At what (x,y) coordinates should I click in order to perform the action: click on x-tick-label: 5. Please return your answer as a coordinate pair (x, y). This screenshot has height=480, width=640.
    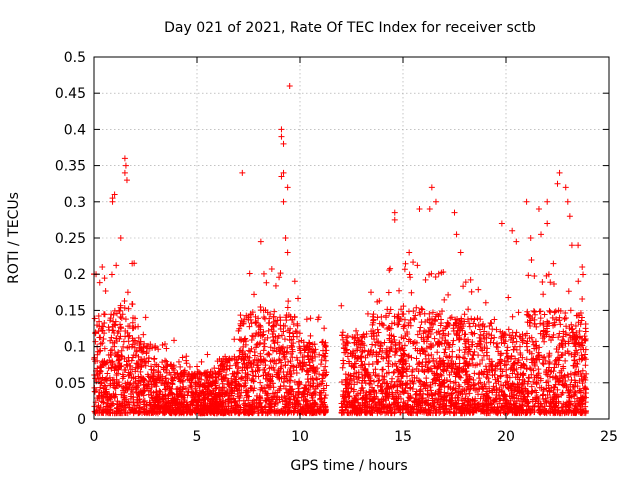
    Looking at the image, I should click on (197, 437).